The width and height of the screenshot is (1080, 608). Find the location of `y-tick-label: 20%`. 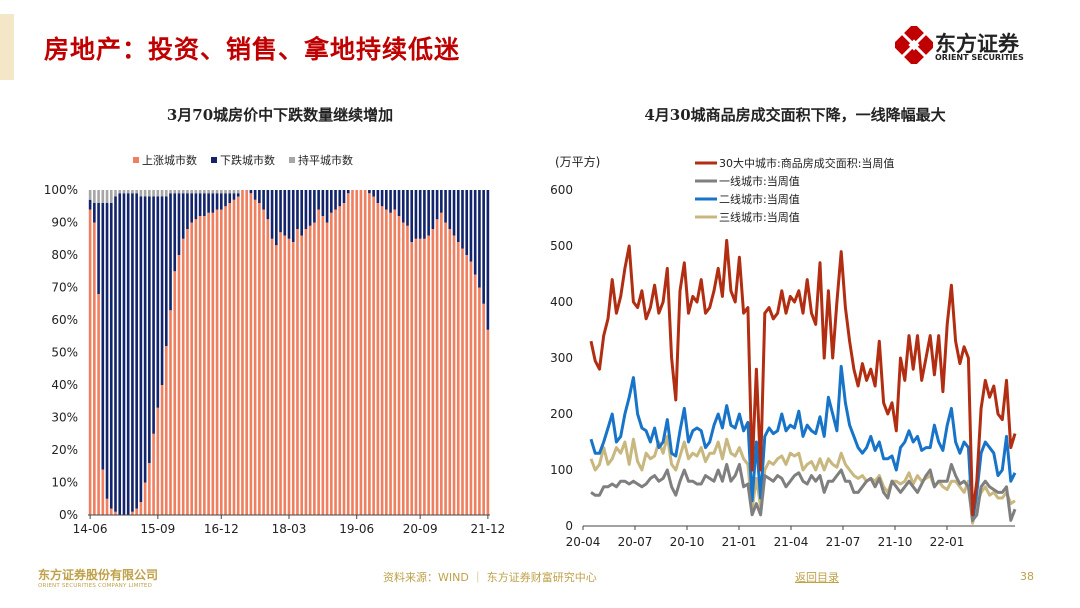

y-tick-label: 20% is located at coordinates (64, 450).